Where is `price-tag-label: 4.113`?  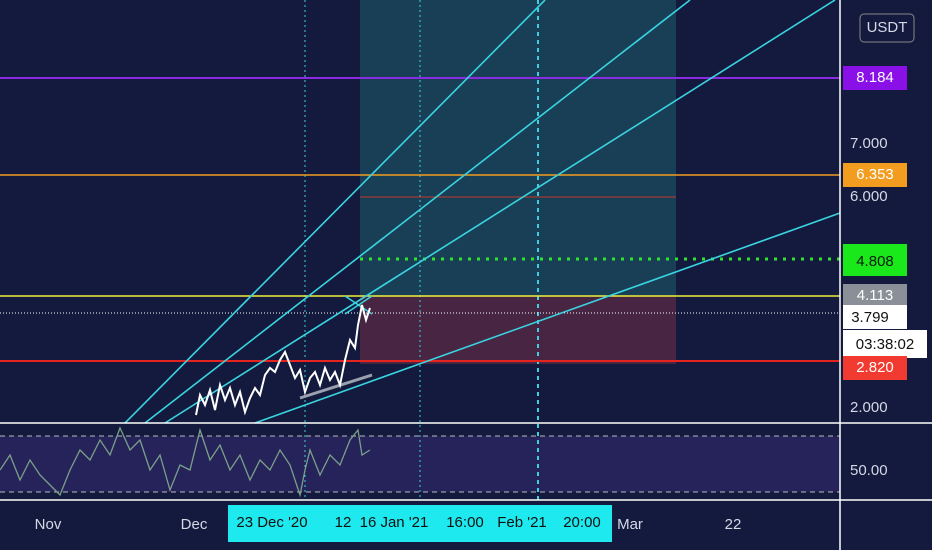
price-tag-label: 4.113 is located at coordinates (875, 295).